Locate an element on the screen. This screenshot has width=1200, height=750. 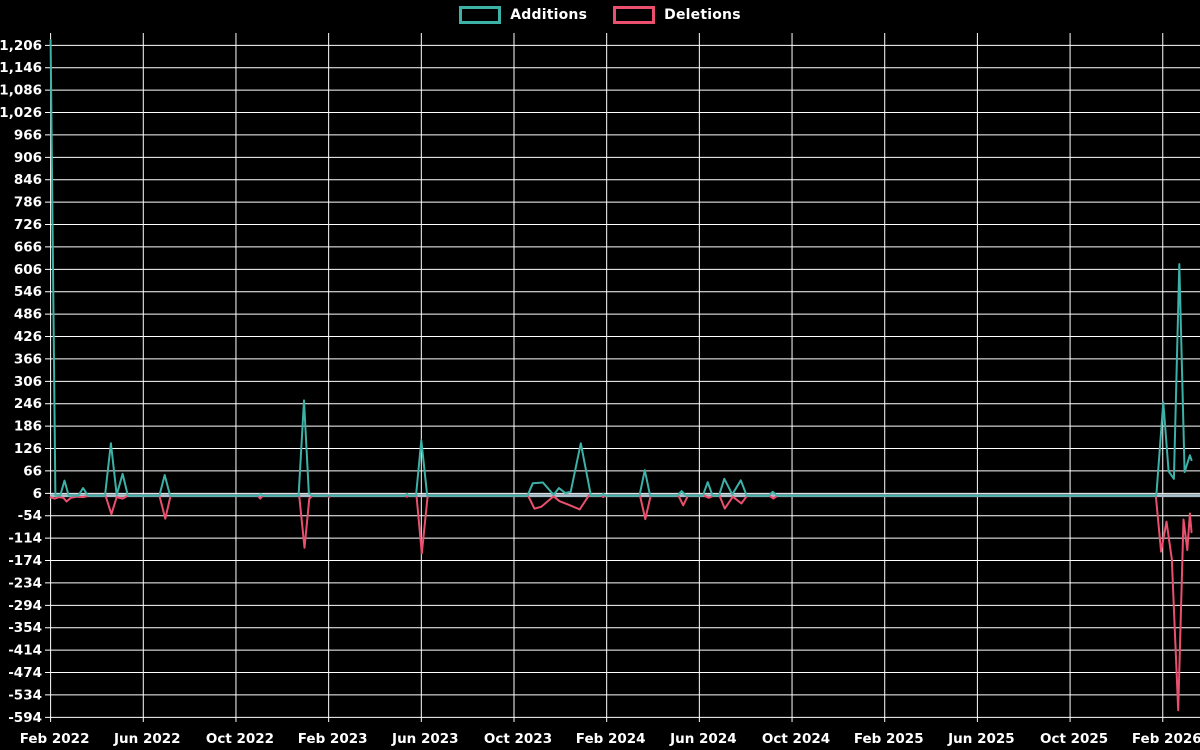
y-tick-label: 726 is located at coordinates (28, 225).